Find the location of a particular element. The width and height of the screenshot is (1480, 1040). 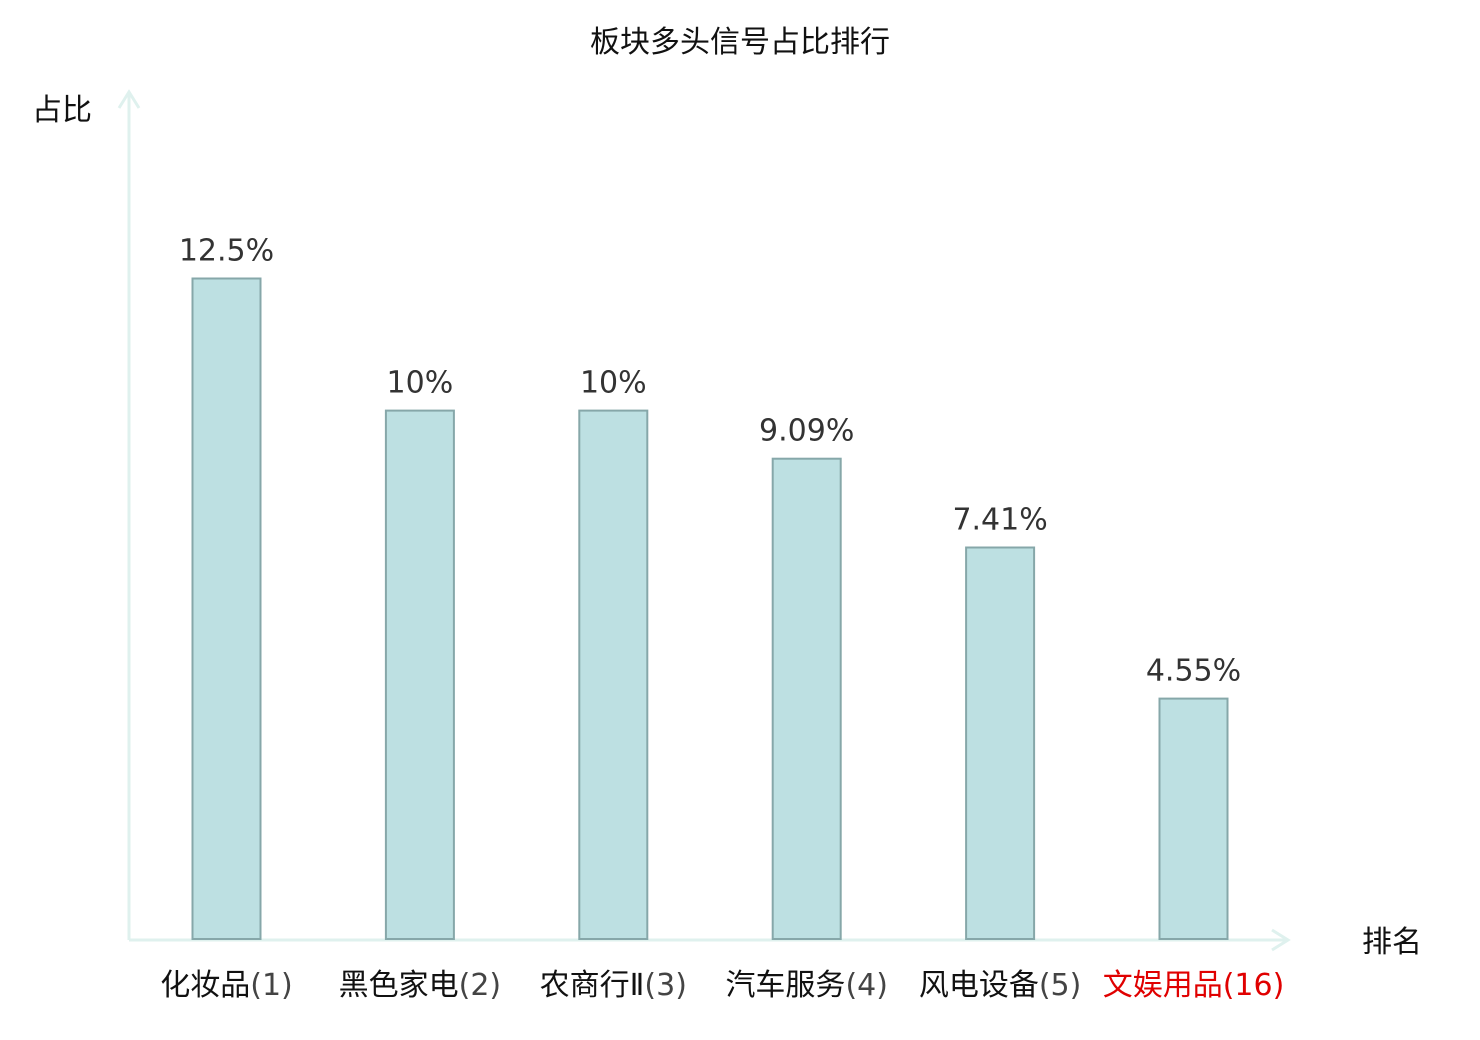

value-label-5: 7.41% is located at coordinates (999, 520).